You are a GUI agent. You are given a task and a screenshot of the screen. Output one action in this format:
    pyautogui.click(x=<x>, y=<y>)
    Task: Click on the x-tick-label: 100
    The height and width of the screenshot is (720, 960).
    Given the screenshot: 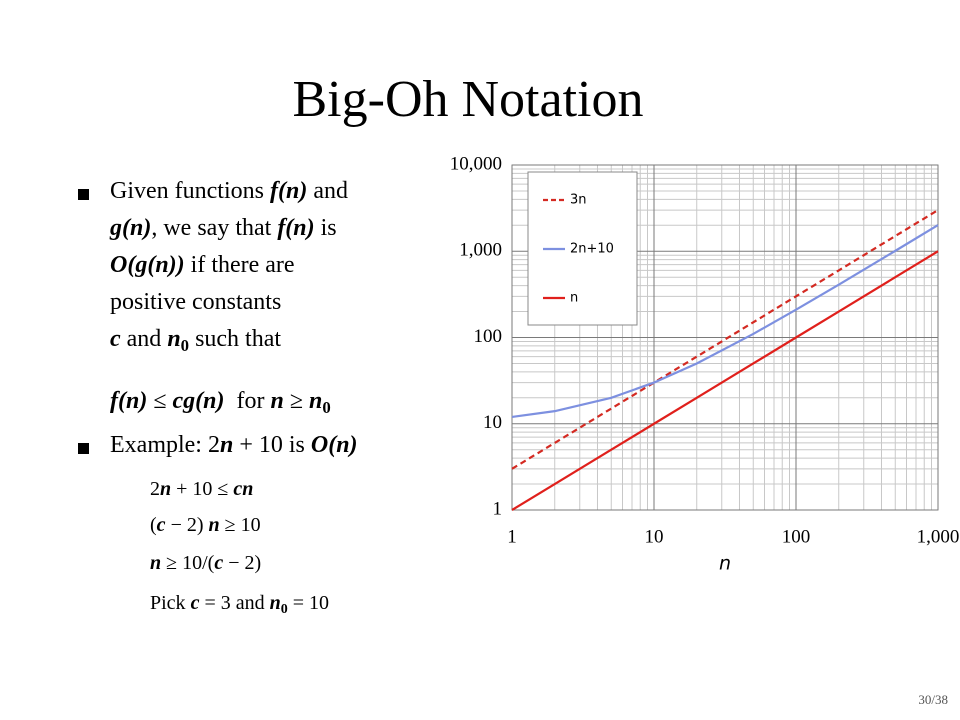 What is the action you would take?
    pyautogui.click(x=796, y=536)
    